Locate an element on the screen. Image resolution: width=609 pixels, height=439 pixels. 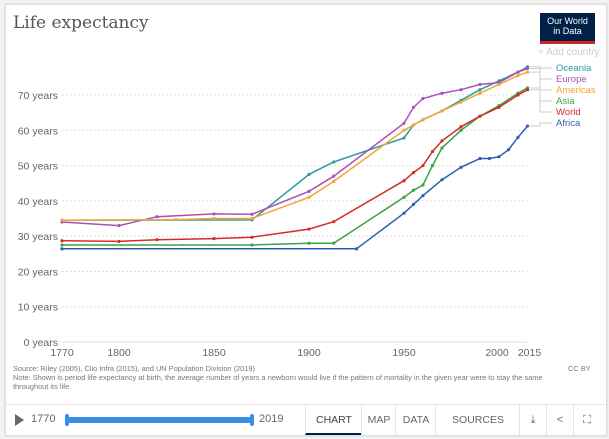
tab-map: MAP is located at coordinates (378, 420).